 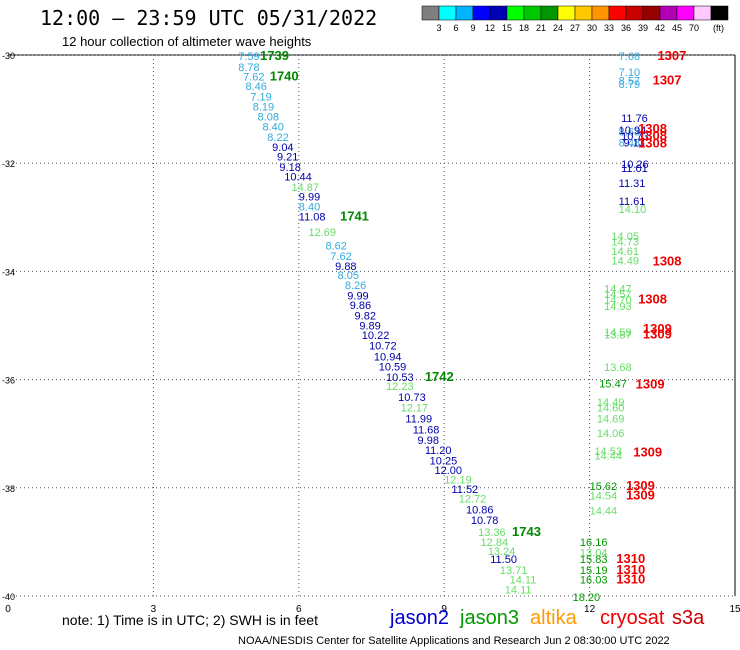 I want to click on data-label-jason2: 8.22, so click(x=277, y=138).